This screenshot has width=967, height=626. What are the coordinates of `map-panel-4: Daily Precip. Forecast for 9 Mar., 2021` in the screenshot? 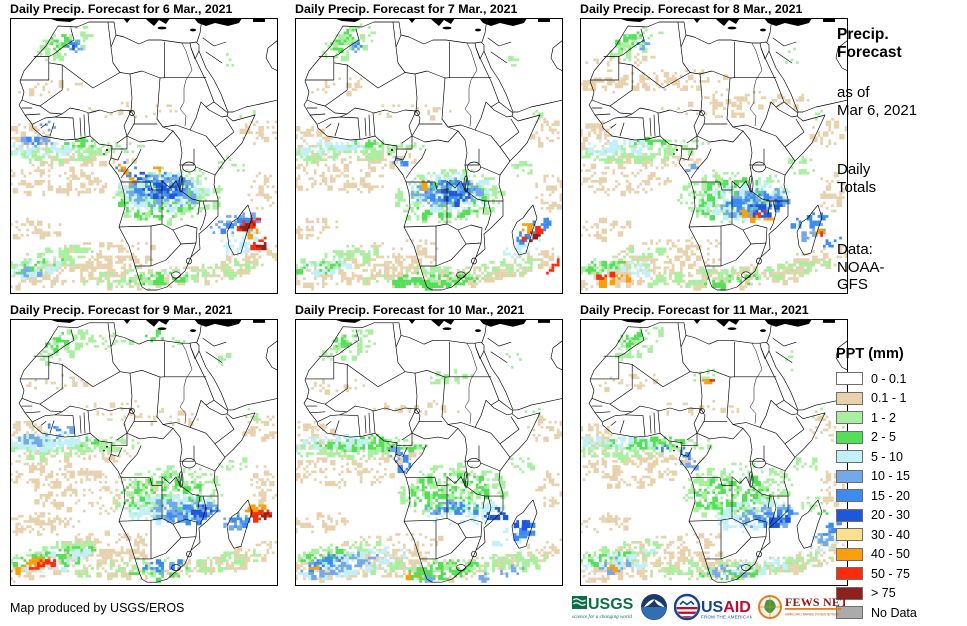 It's located at (144, 444).